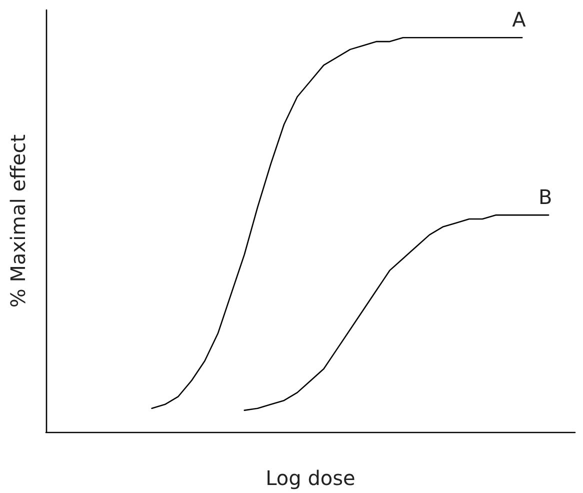 Image resolution: width=583 pixels, height=493 pixels. Describe the element at coordinates (311, 478) in the screenshot. I see `x-axis-title: Log dose` at that location.